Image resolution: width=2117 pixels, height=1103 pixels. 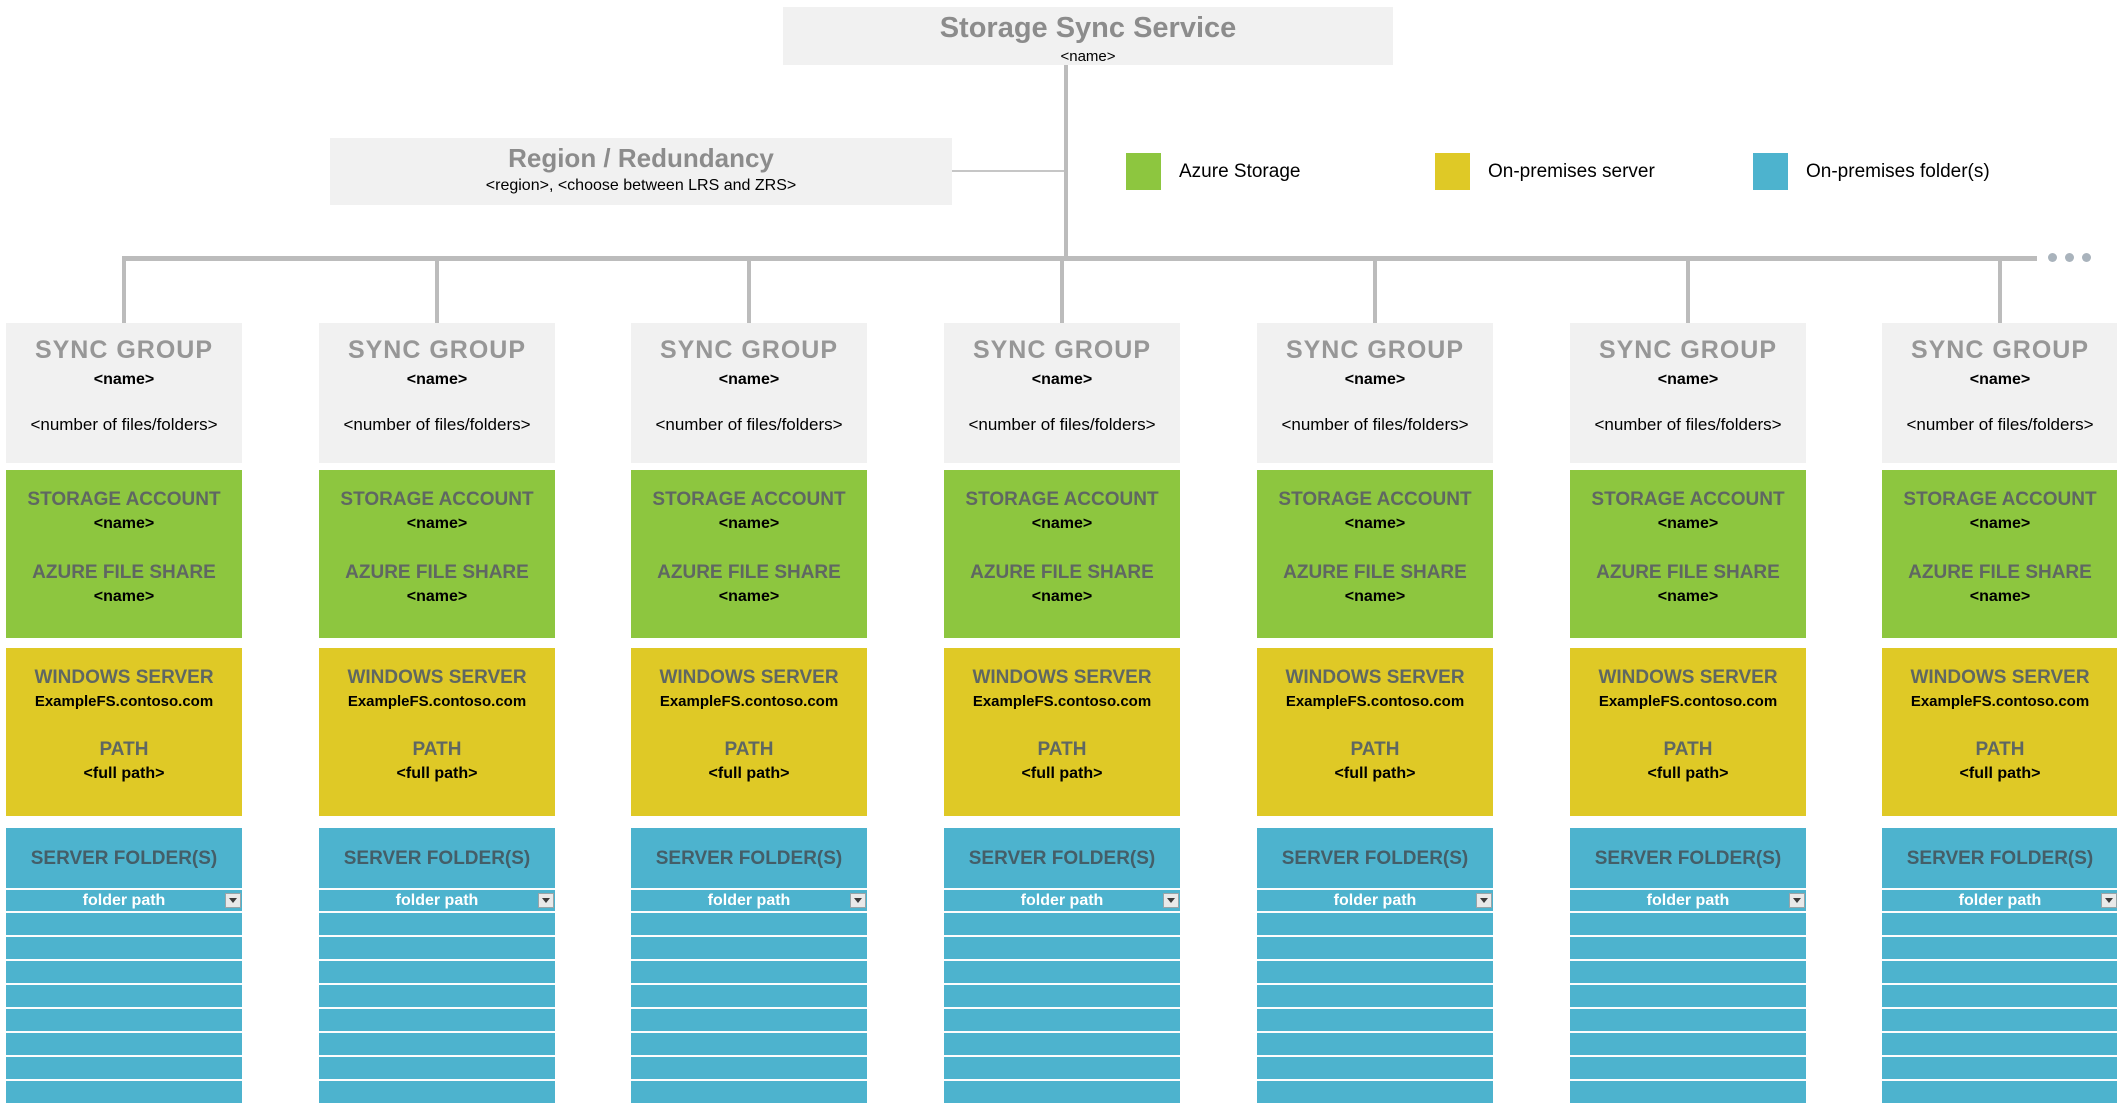 What do you see at coordinates (1452, 171) in the screenshot?
I see `on-premises-server-swatch-icon` at bounding box center [1452, 171].